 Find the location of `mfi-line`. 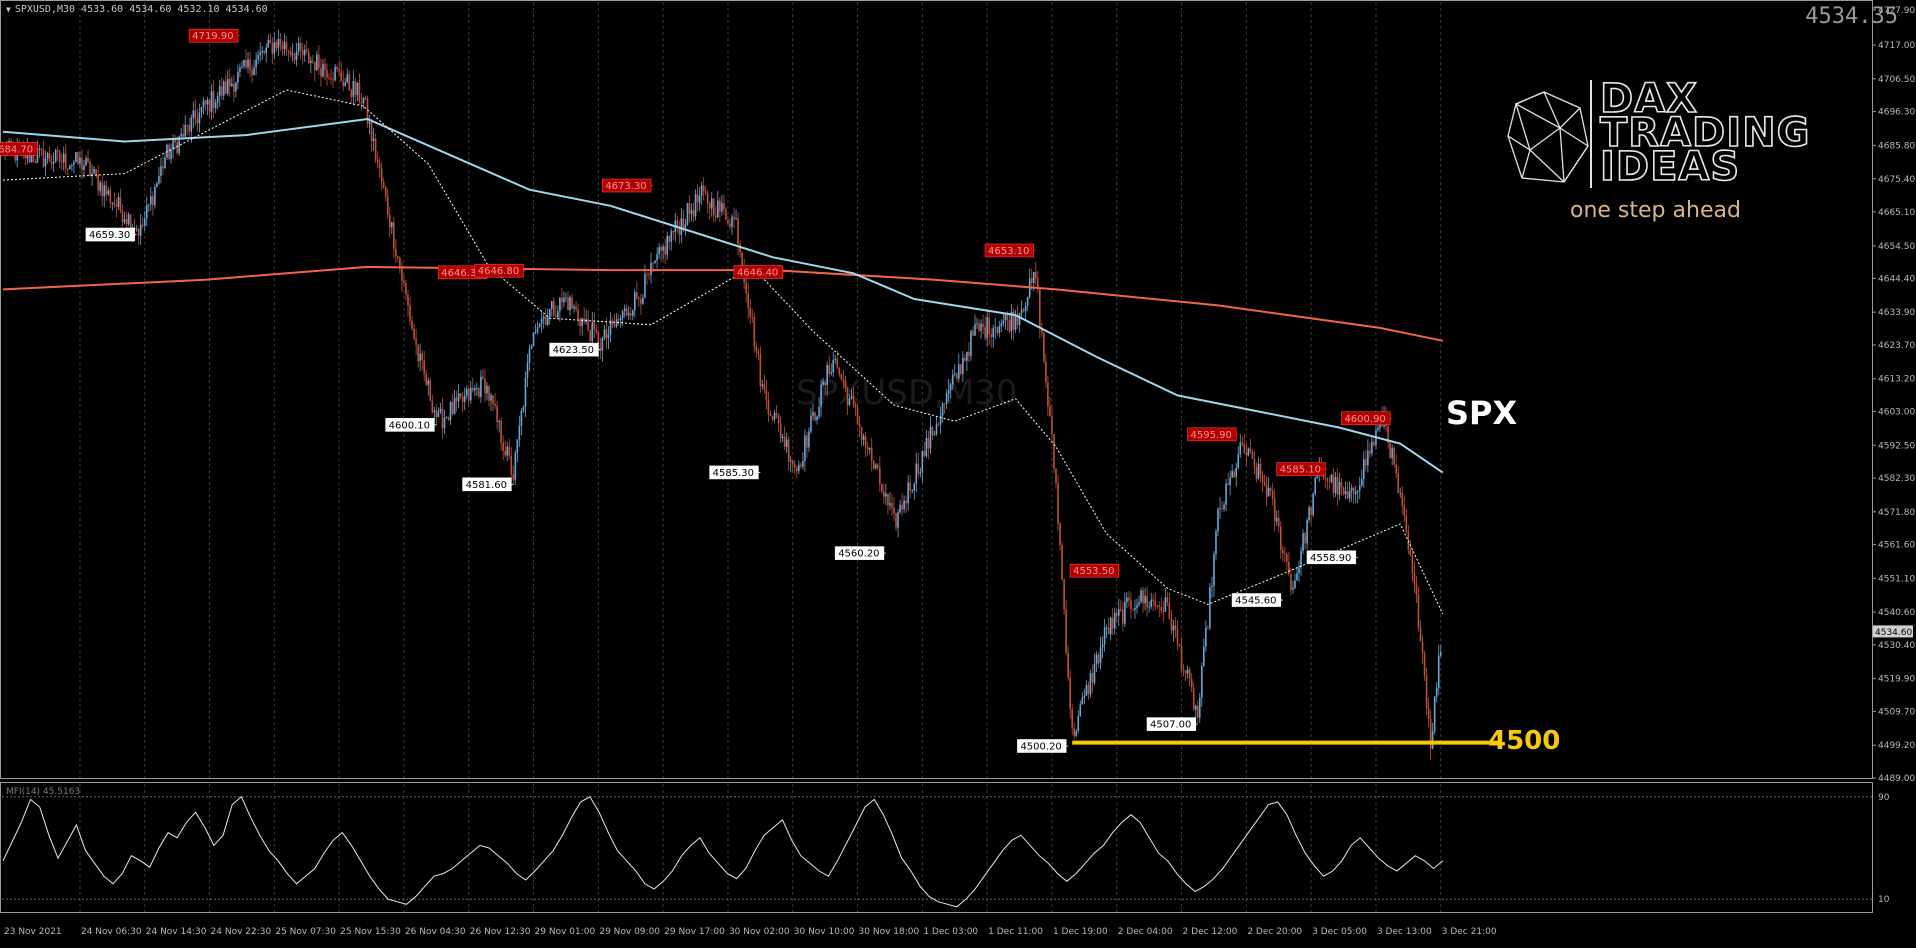

mfi-line is located at coordinates (723, 851).